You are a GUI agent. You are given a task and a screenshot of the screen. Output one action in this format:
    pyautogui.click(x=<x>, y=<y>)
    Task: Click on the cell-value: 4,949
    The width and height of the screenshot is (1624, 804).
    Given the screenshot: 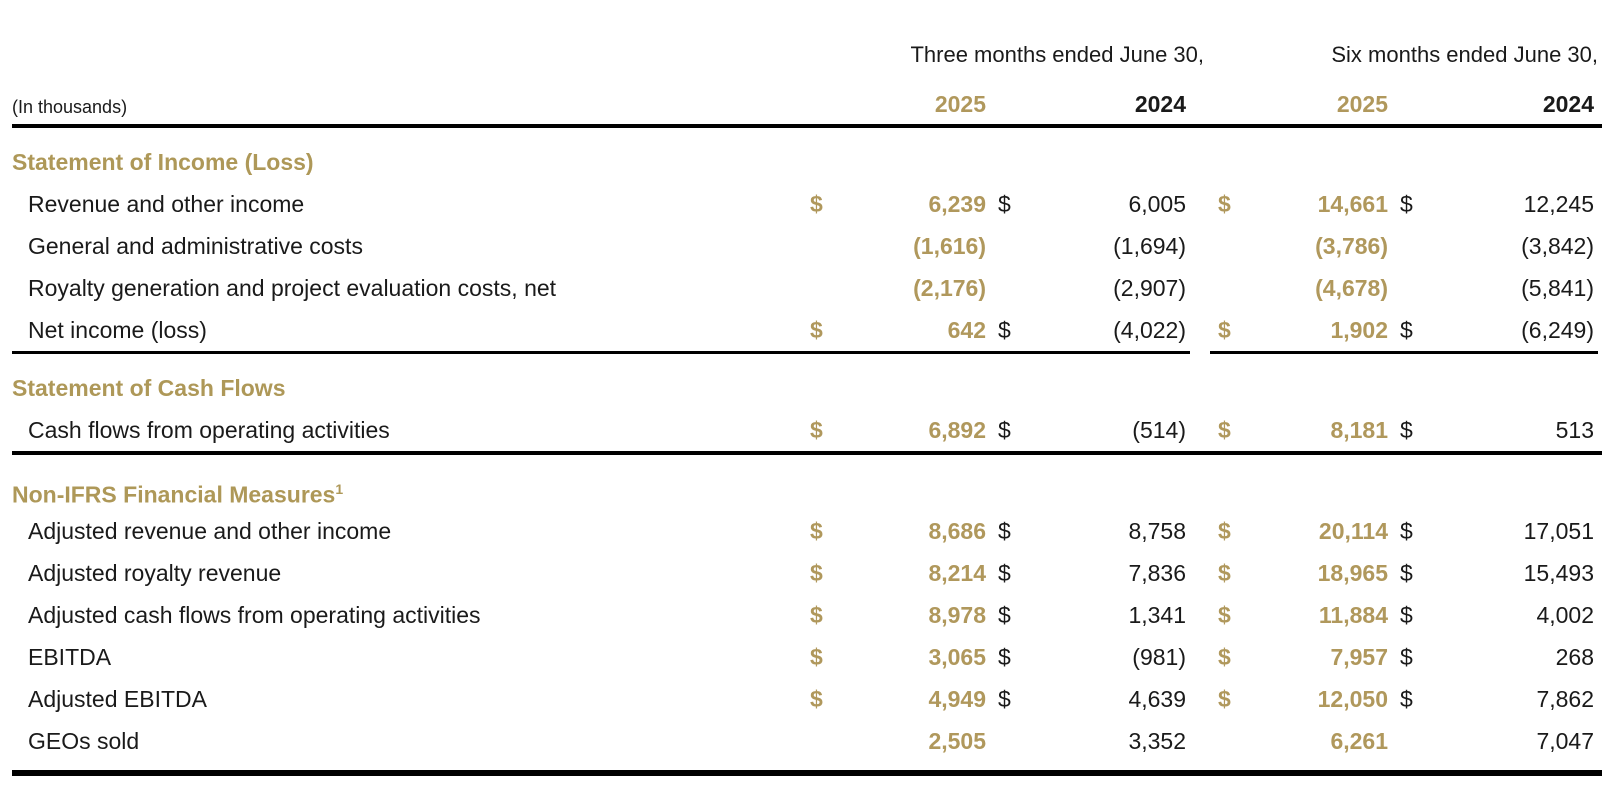 What is the action you would take?
    pyautogui.click(x=957, y=699)
    